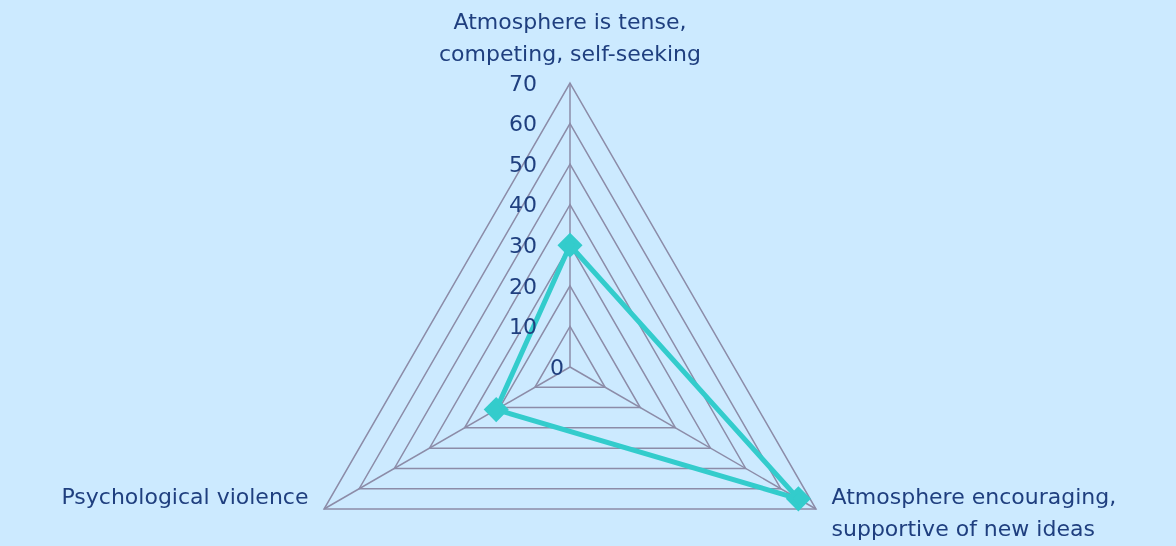 This screenshot has width=1176, height=546. What do you see at coordinates (523, 124) in the screenshot?
I see `y-tick-label: 60` at bounding box center [523, 124].